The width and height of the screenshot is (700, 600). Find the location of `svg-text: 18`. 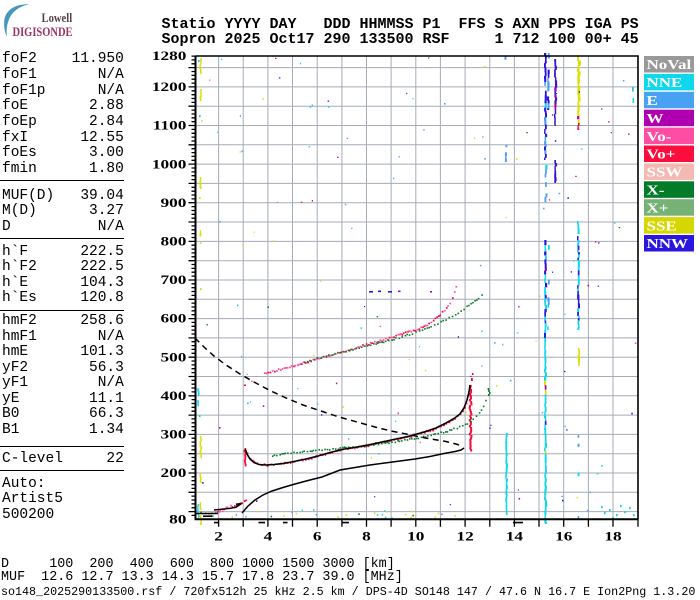

svg-text: 18 is located at coordinates (613, 537).